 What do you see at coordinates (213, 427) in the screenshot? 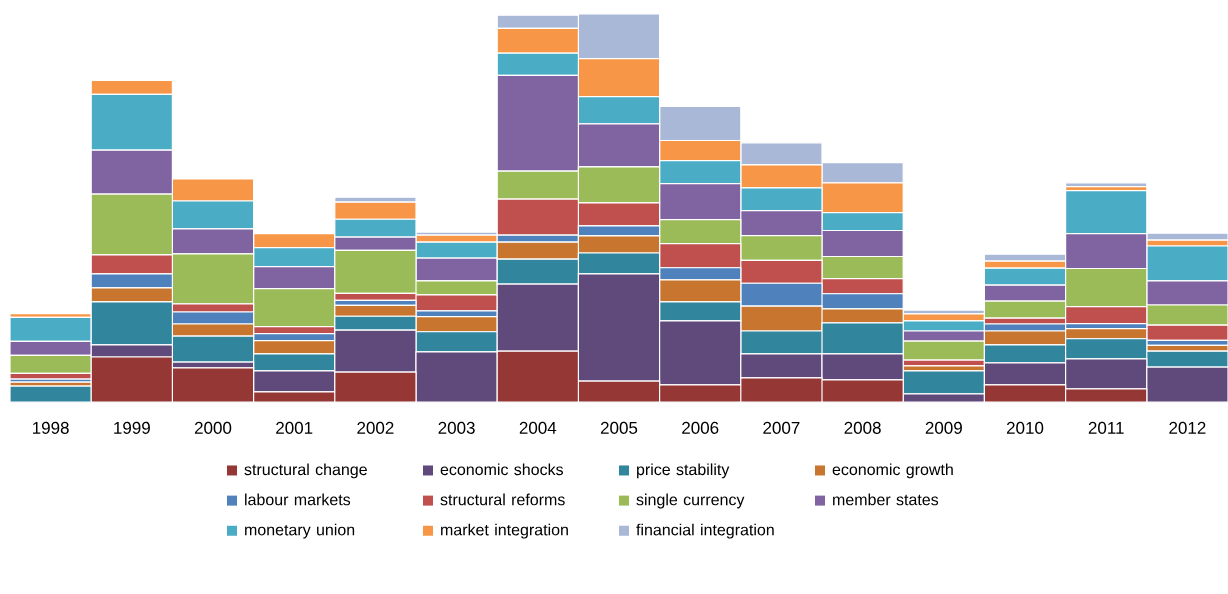
I see `x-tick-label: 2000` at bounding box center [213, 427].